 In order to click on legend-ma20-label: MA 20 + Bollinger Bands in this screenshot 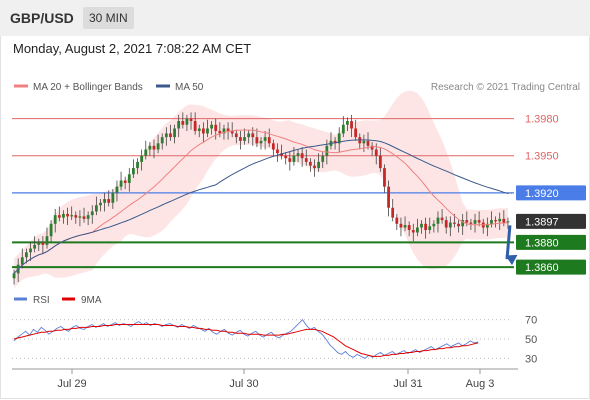, I will do `click(88, 87)`.